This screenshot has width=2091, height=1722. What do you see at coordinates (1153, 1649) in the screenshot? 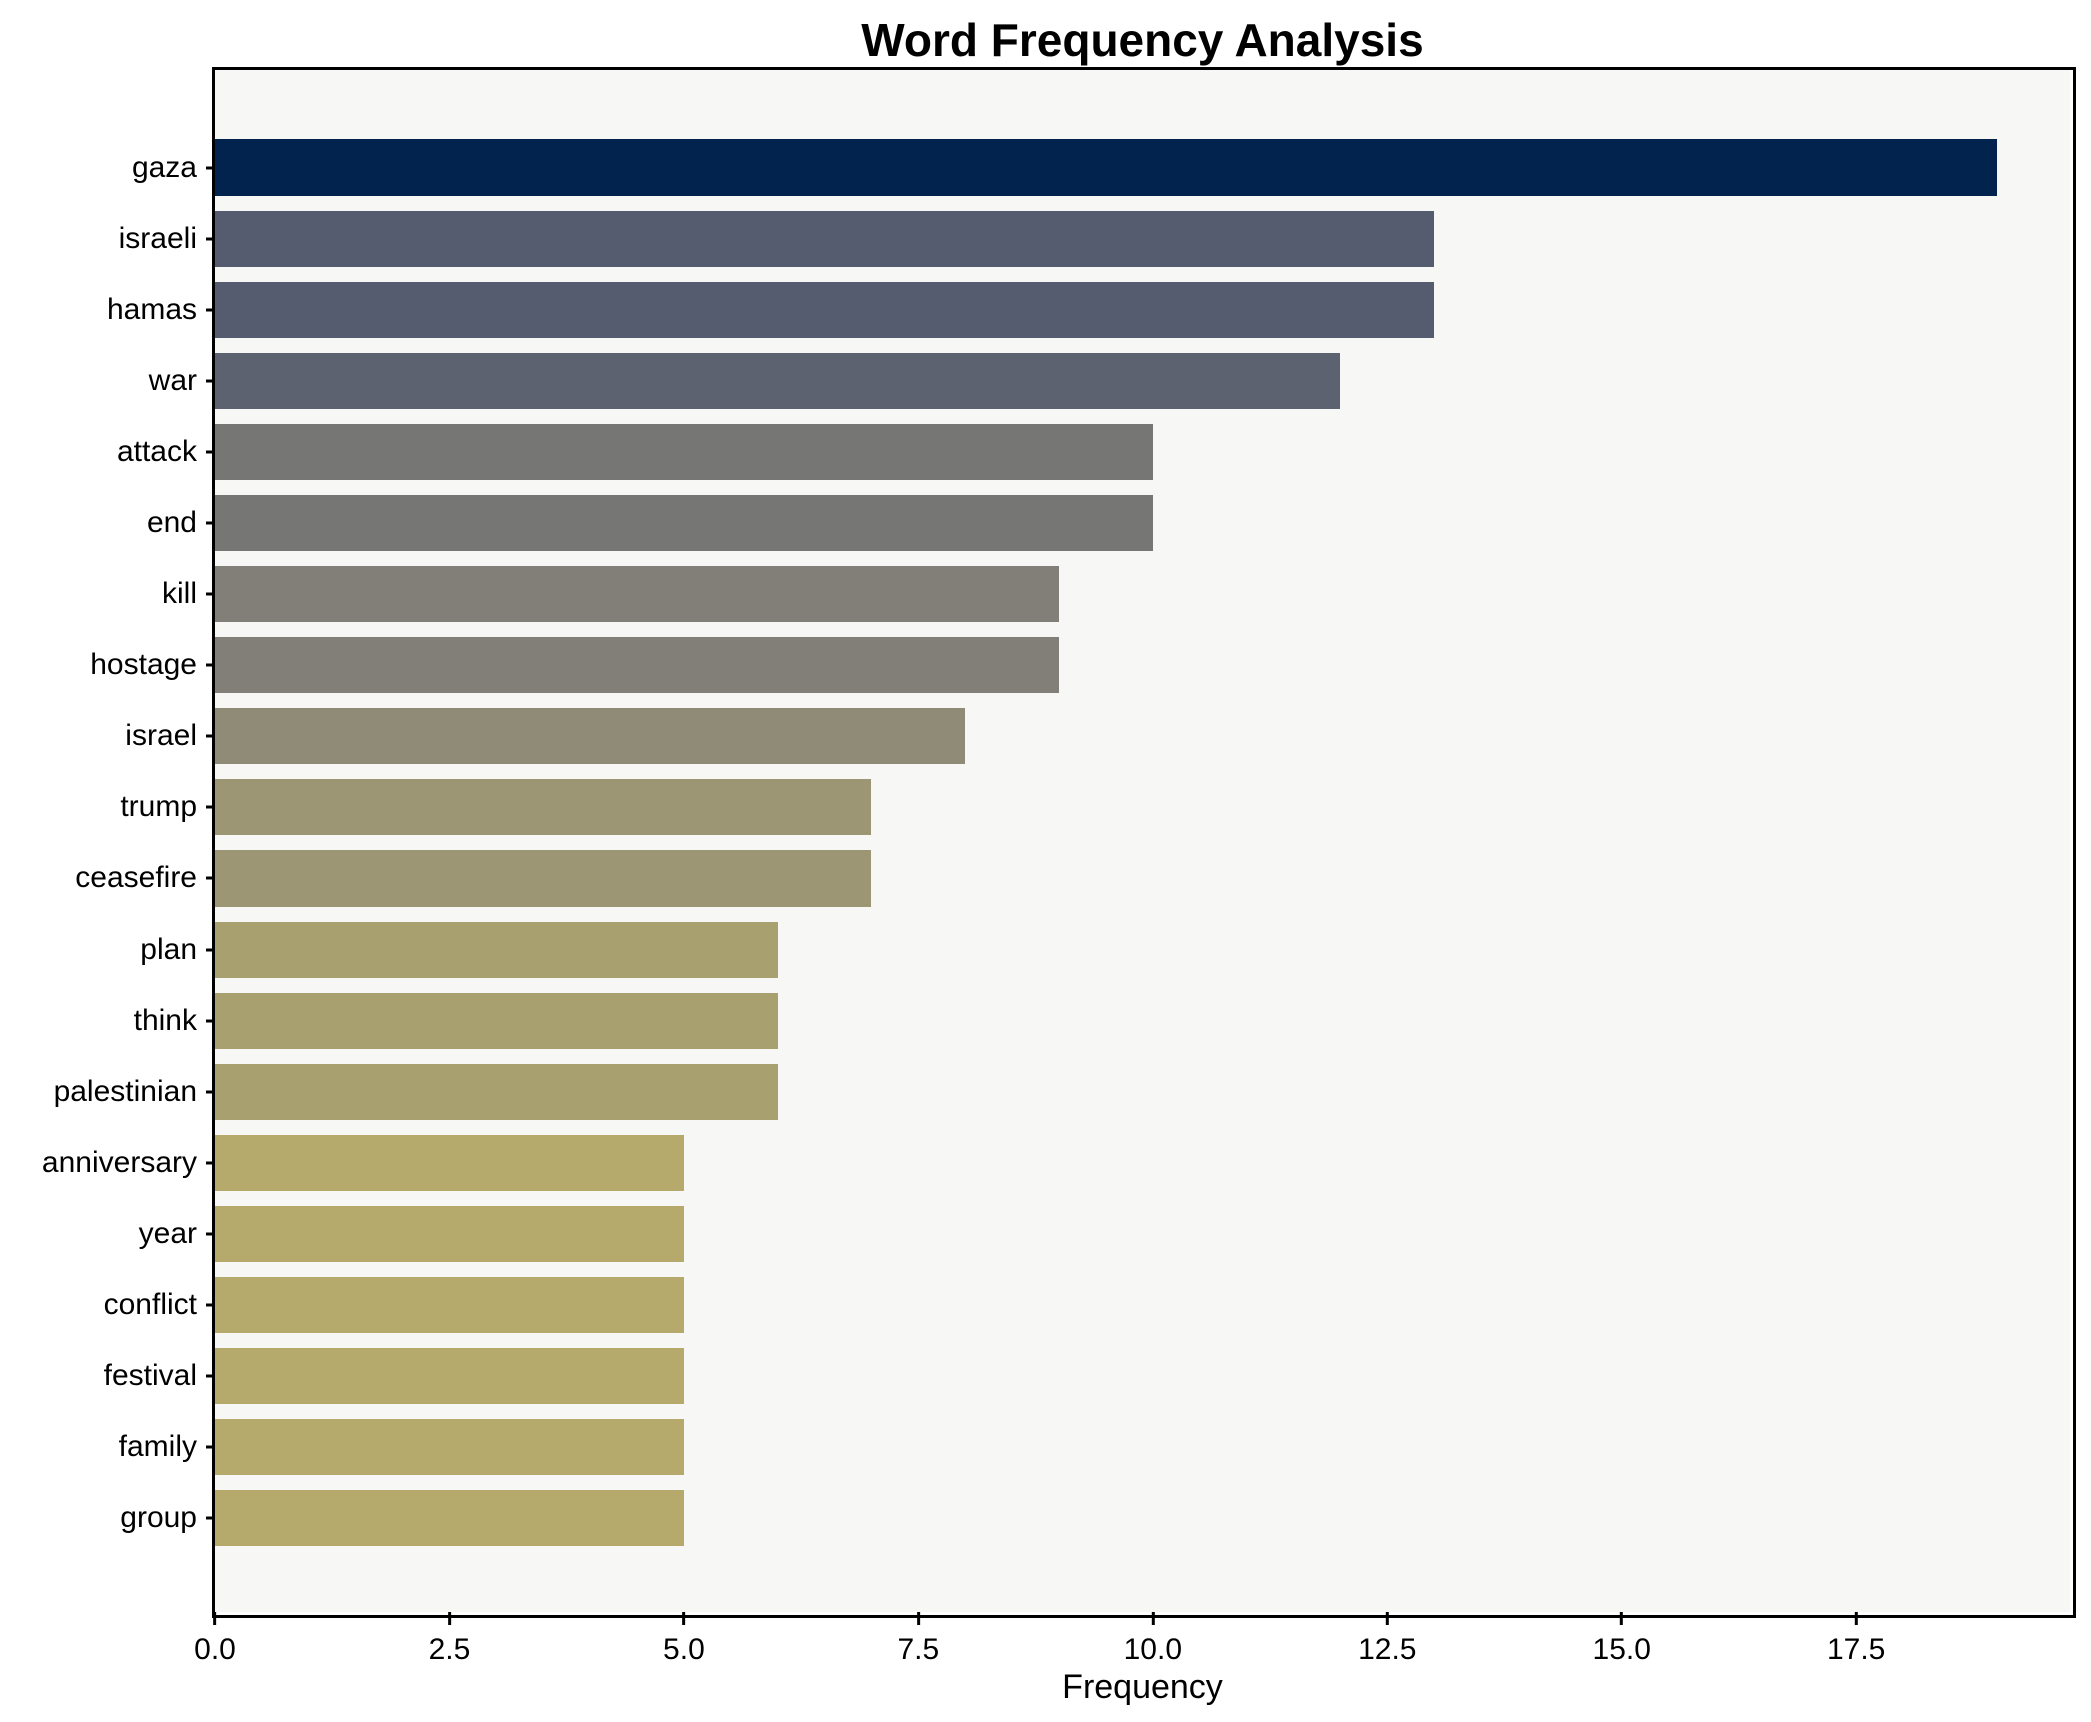
I see `x-tick-label: 10.0` at bounding box center [1153, 1649].